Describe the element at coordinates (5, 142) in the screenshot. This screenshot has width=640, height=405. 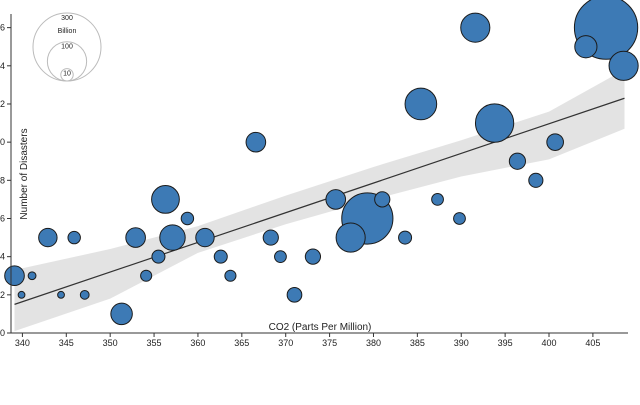
I see `y-tick-10: 10` at that location.